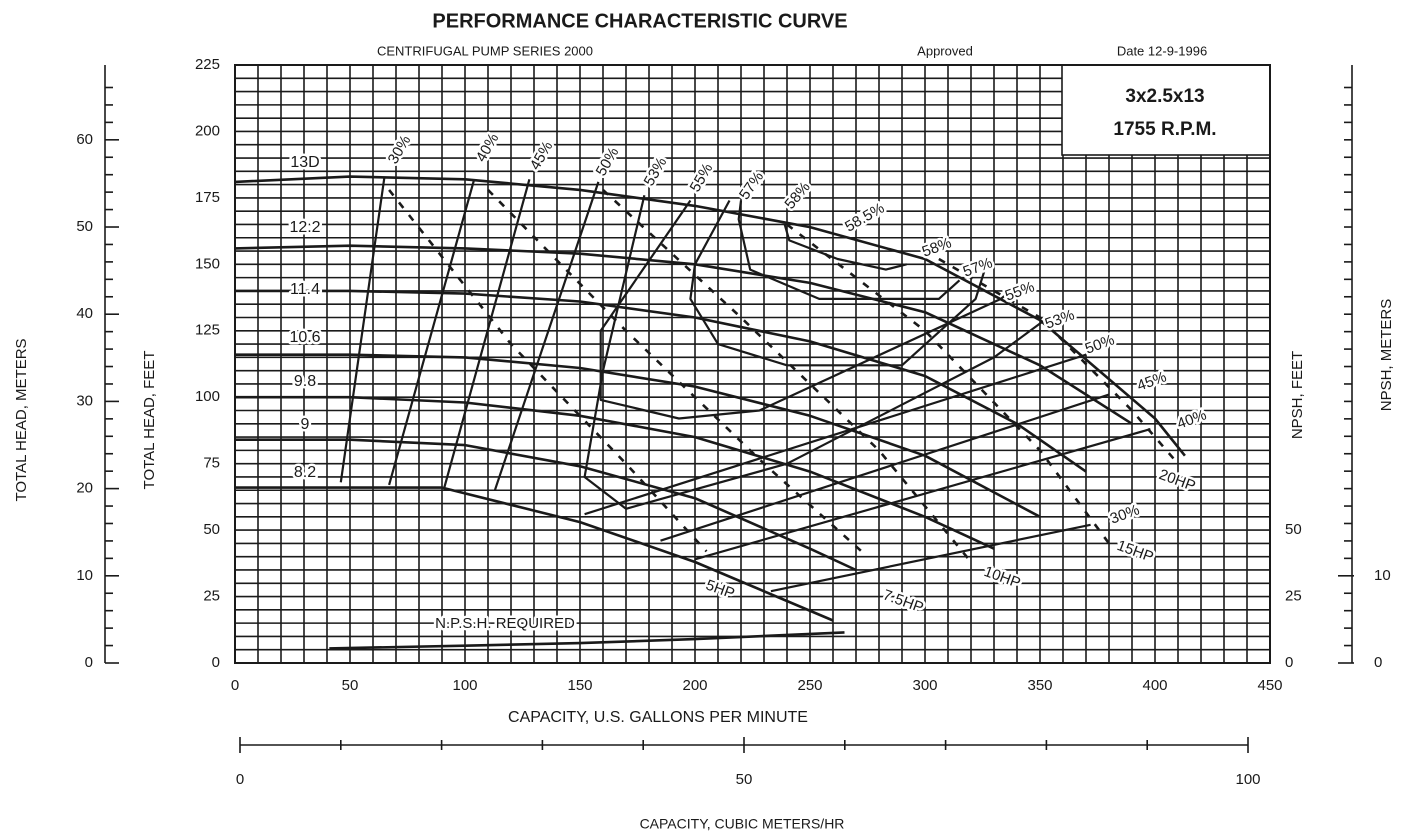  I want to click on y-tick-label: 150, so click(207, 263).